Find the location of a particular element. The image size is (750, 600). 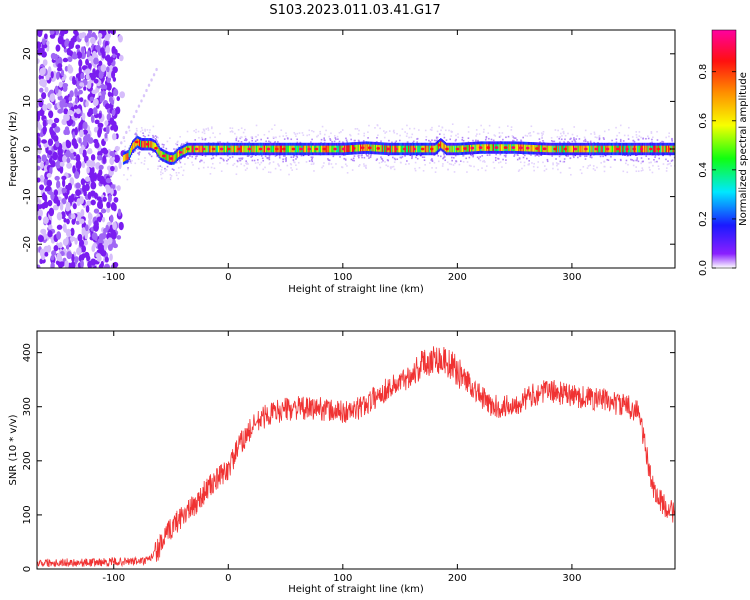

spectrogram-ytick-label: 0 is located at coordinates (27, 149).